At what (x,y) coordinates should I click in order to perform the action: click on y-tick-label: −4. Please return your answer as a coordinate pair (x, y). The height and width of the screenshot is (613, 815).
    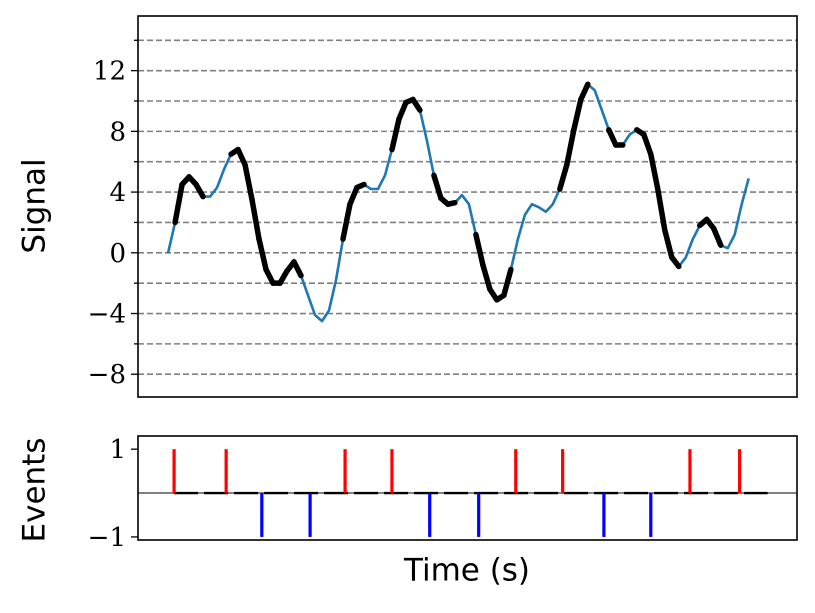
    Looking at the image, I should click on (107, 315).